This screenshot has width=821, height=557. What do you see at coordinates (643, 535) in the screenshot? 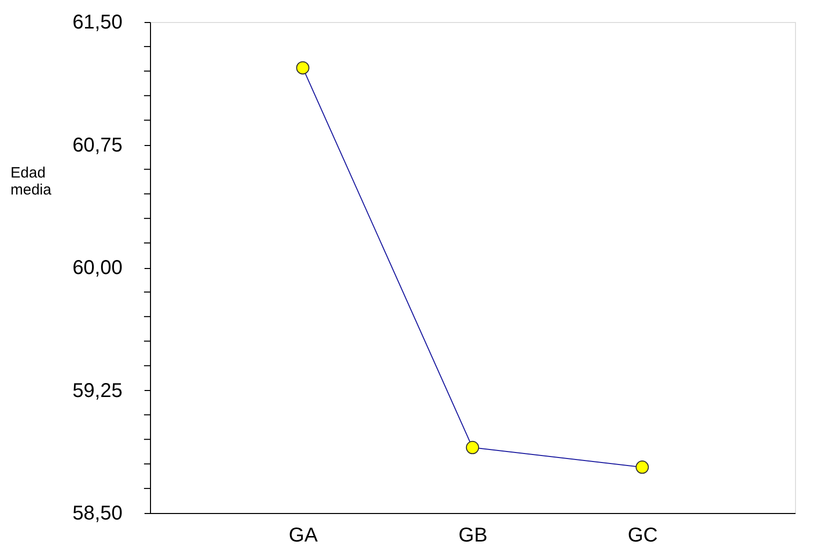
I see `x-tick-label: GC` at bounding box center [643, 535].